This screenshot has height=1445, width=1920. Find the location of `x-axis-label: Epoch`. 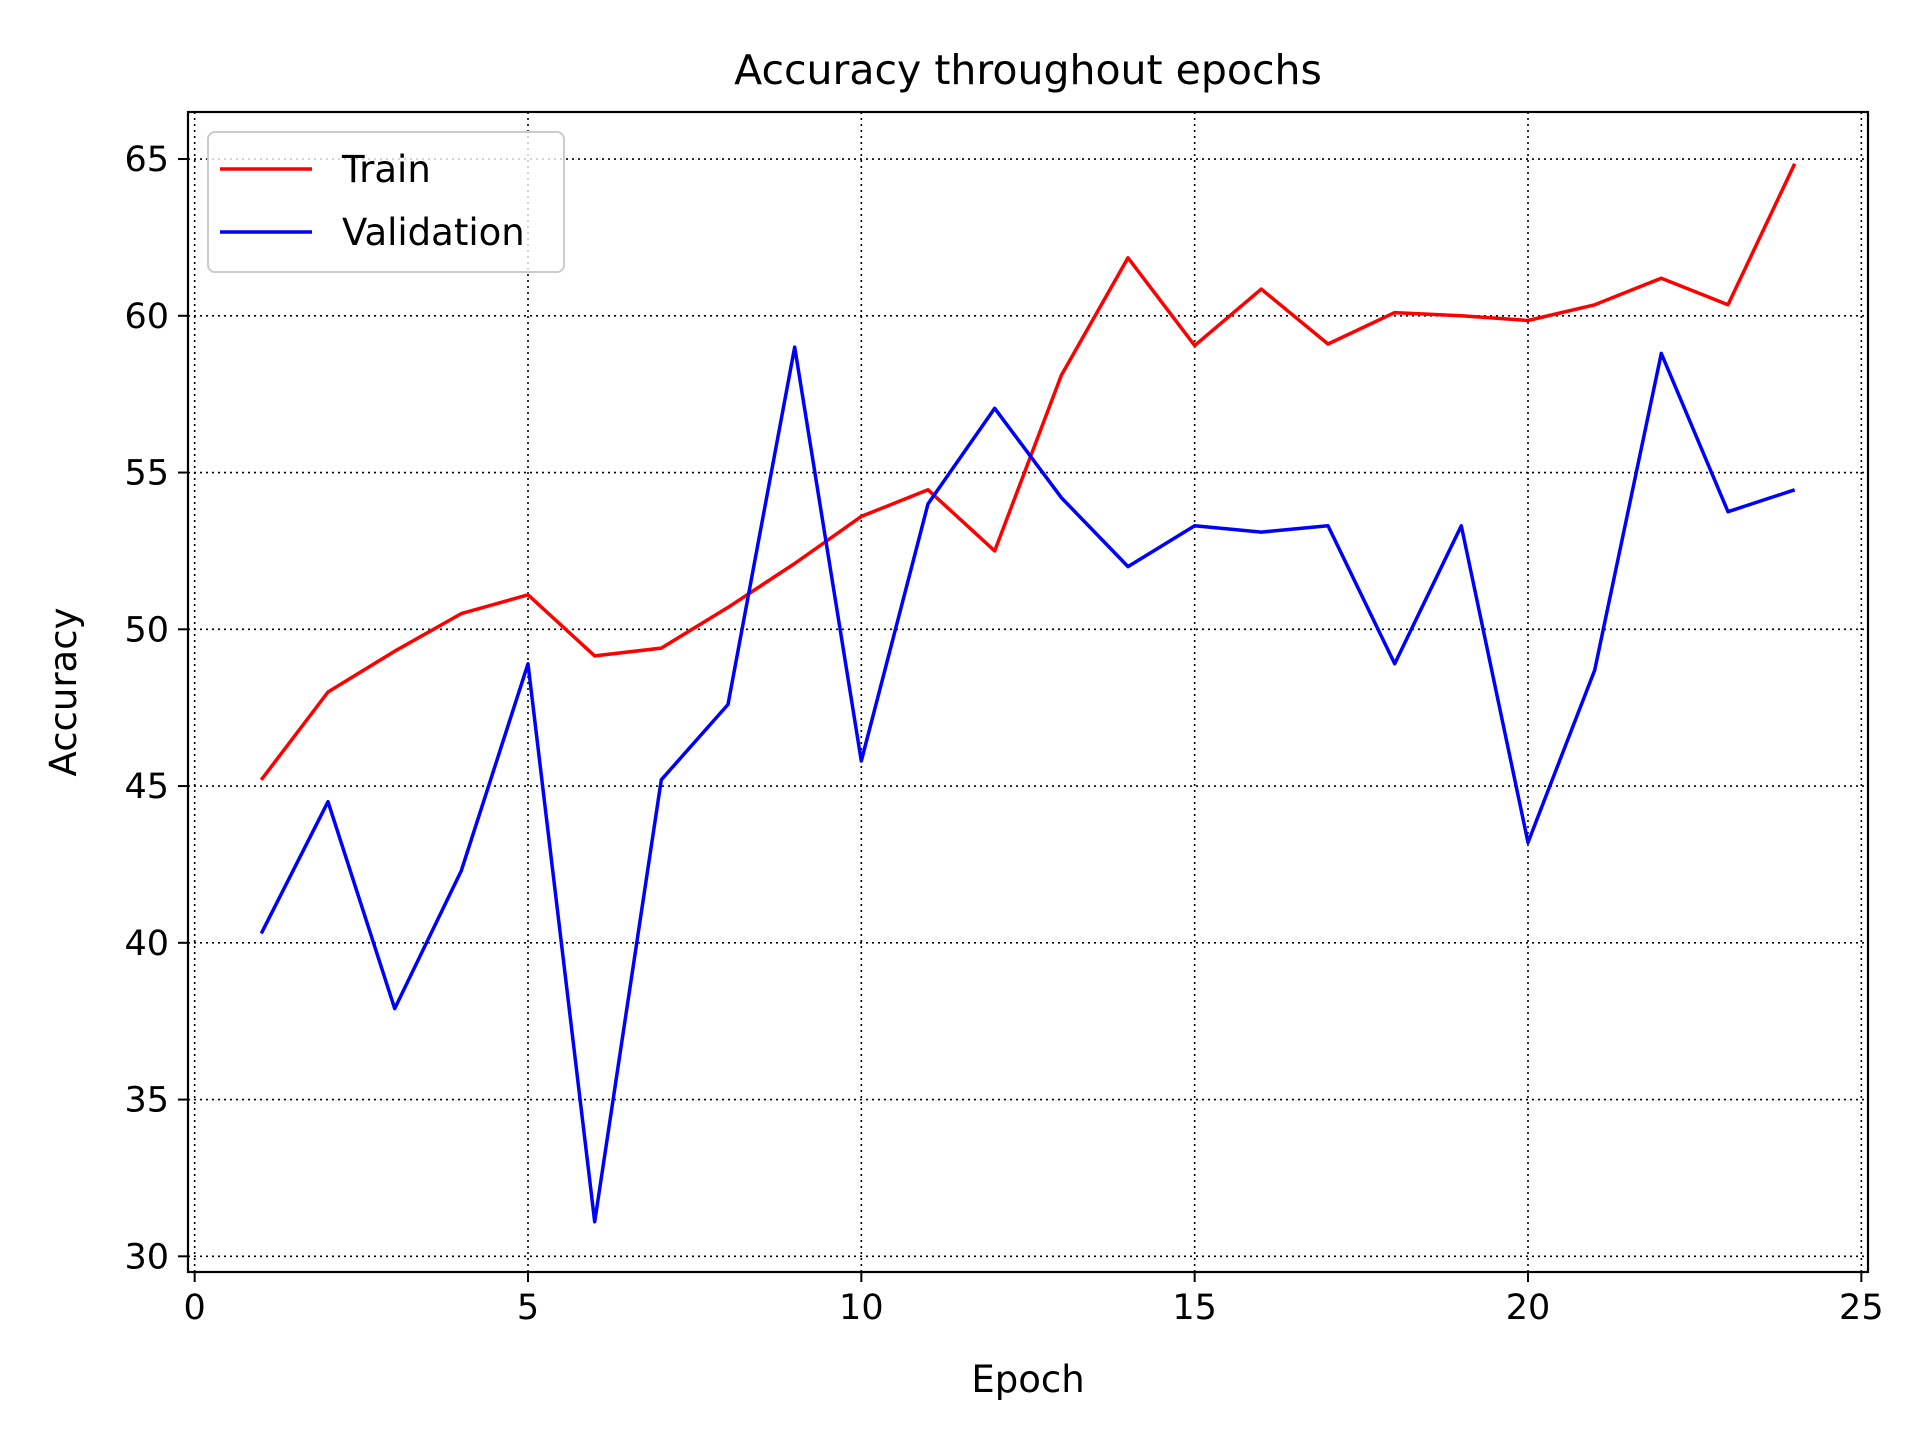

x-axis-label: Epoch is located at coordinates (1027, 1379).